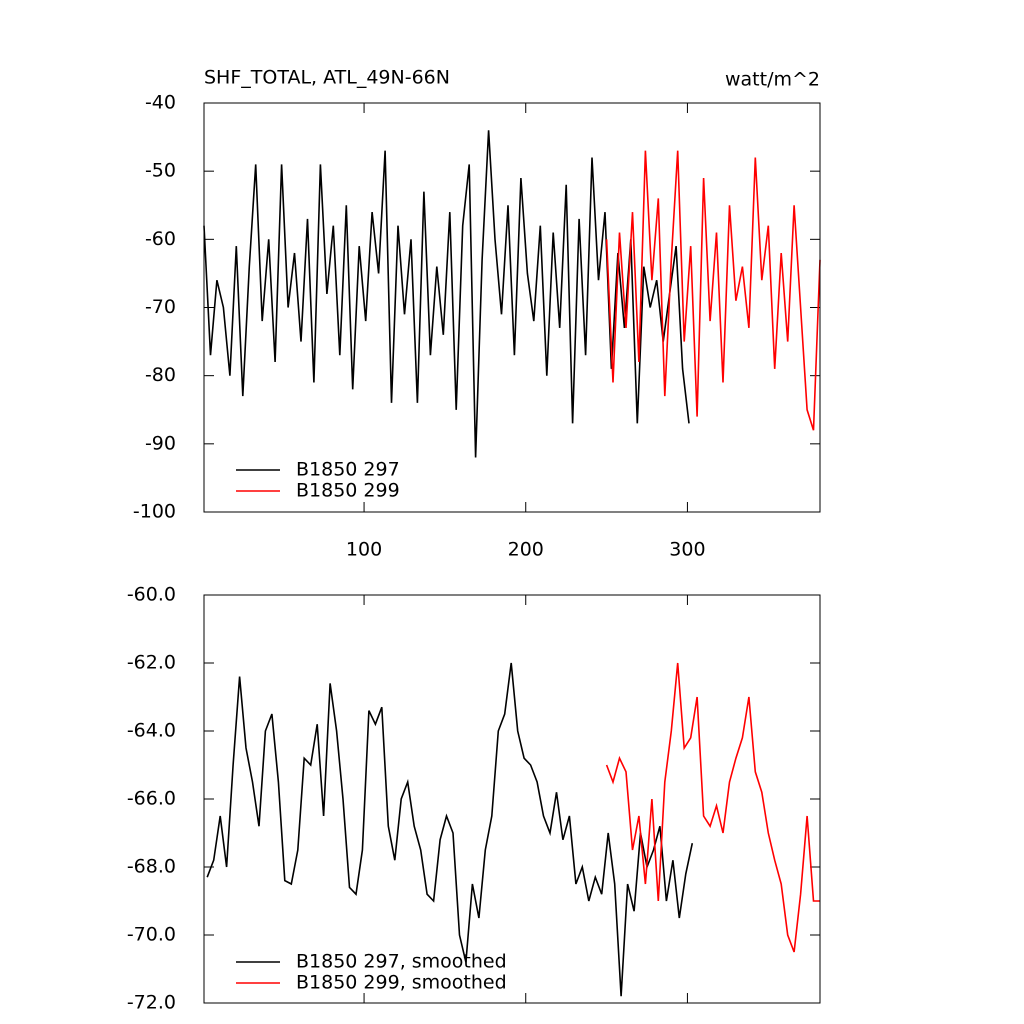 The width and height of the screenshot is (1024, 1024). I want to click on legend-label: B1850 299, so click(348, 491).